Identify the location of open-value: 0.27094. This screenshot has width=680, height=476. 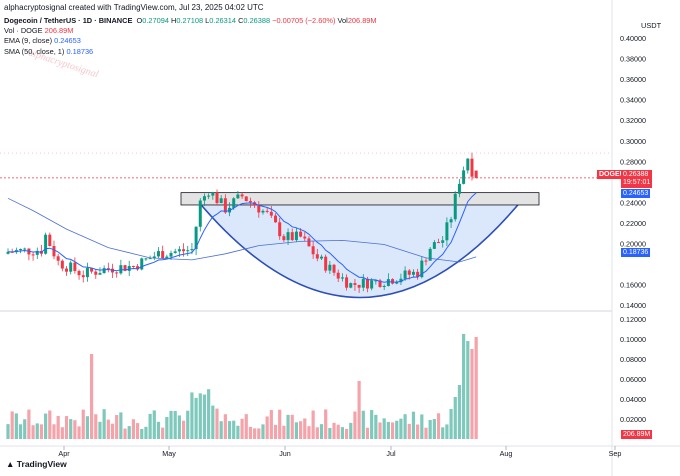
(155, 20).